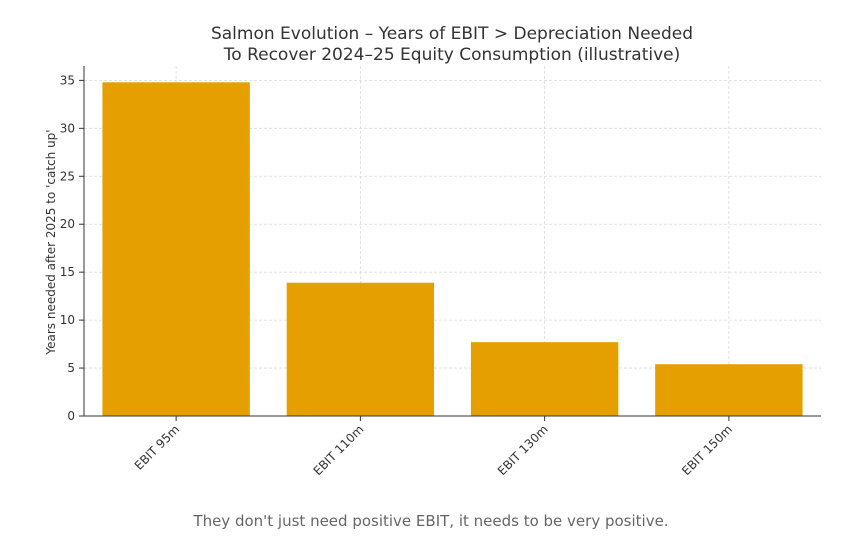  What do you see at coordinates (707, 450) in the screenshot?
I see `x-tick-label: EBIT 150m` at bounding box center [707, 450].